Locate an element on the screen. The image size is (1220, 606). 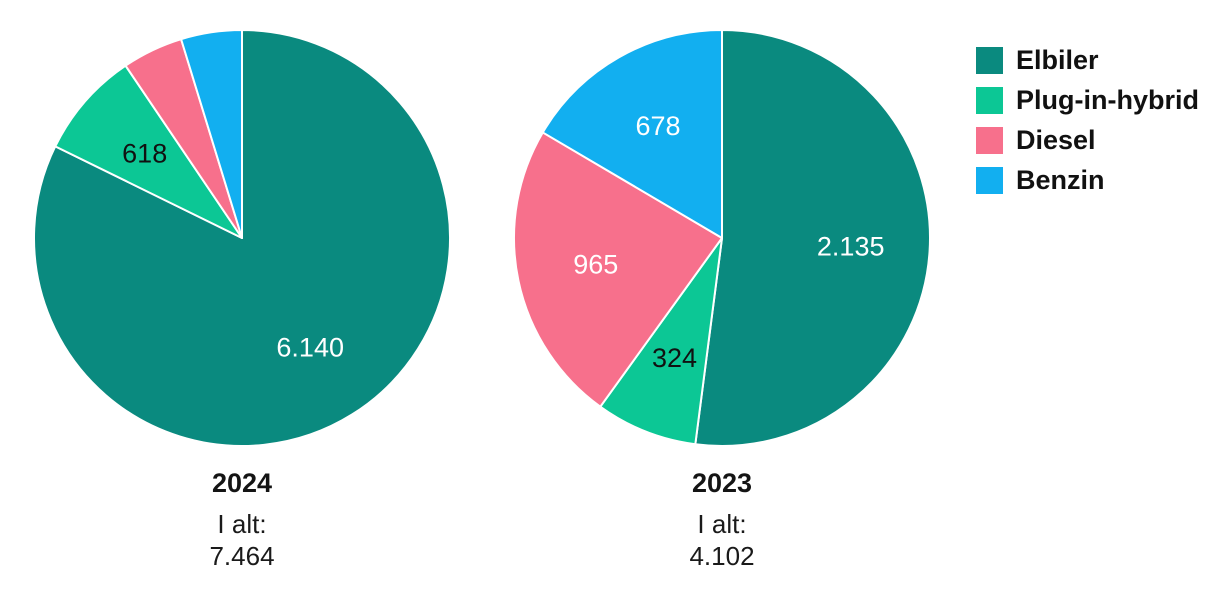
legend-label-benzin: Benzin is located at coordinates (1060, 180).